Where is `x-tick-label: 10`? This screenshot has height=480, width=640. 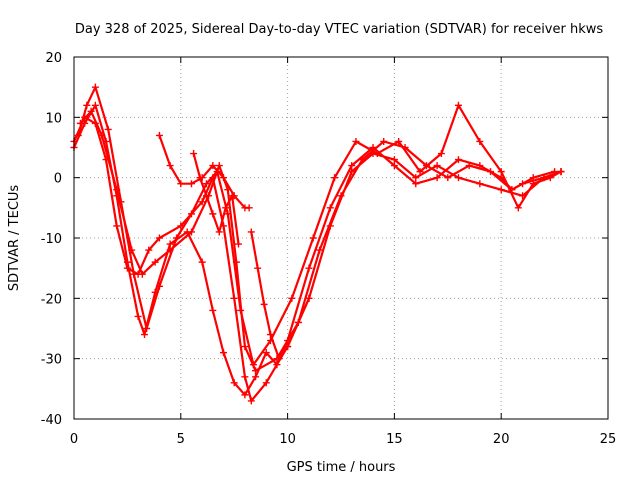
x-tick-label: 10 is located at coordinates (287, 439).